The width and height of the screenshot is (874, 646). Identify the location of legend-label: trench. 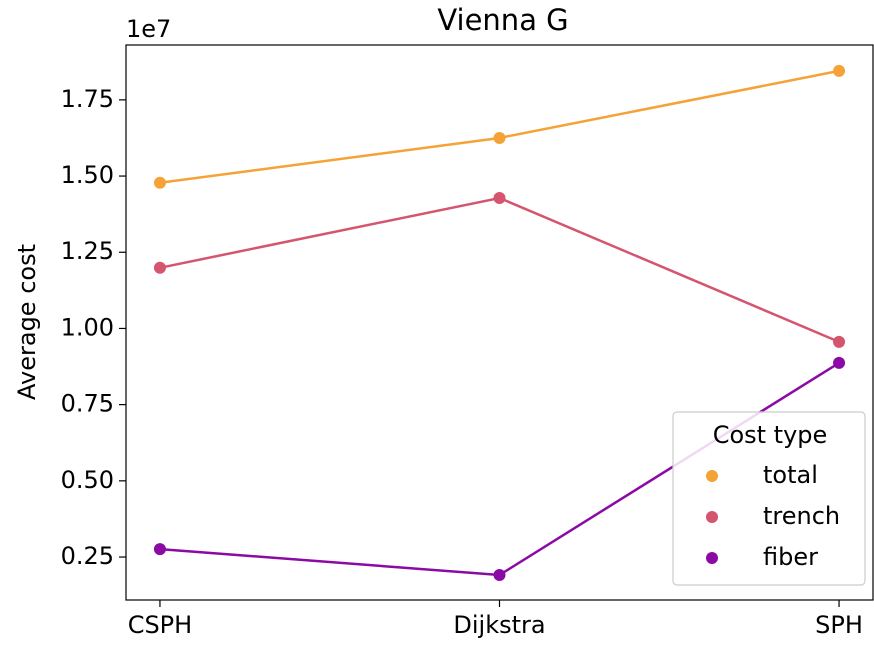
(801, 516).